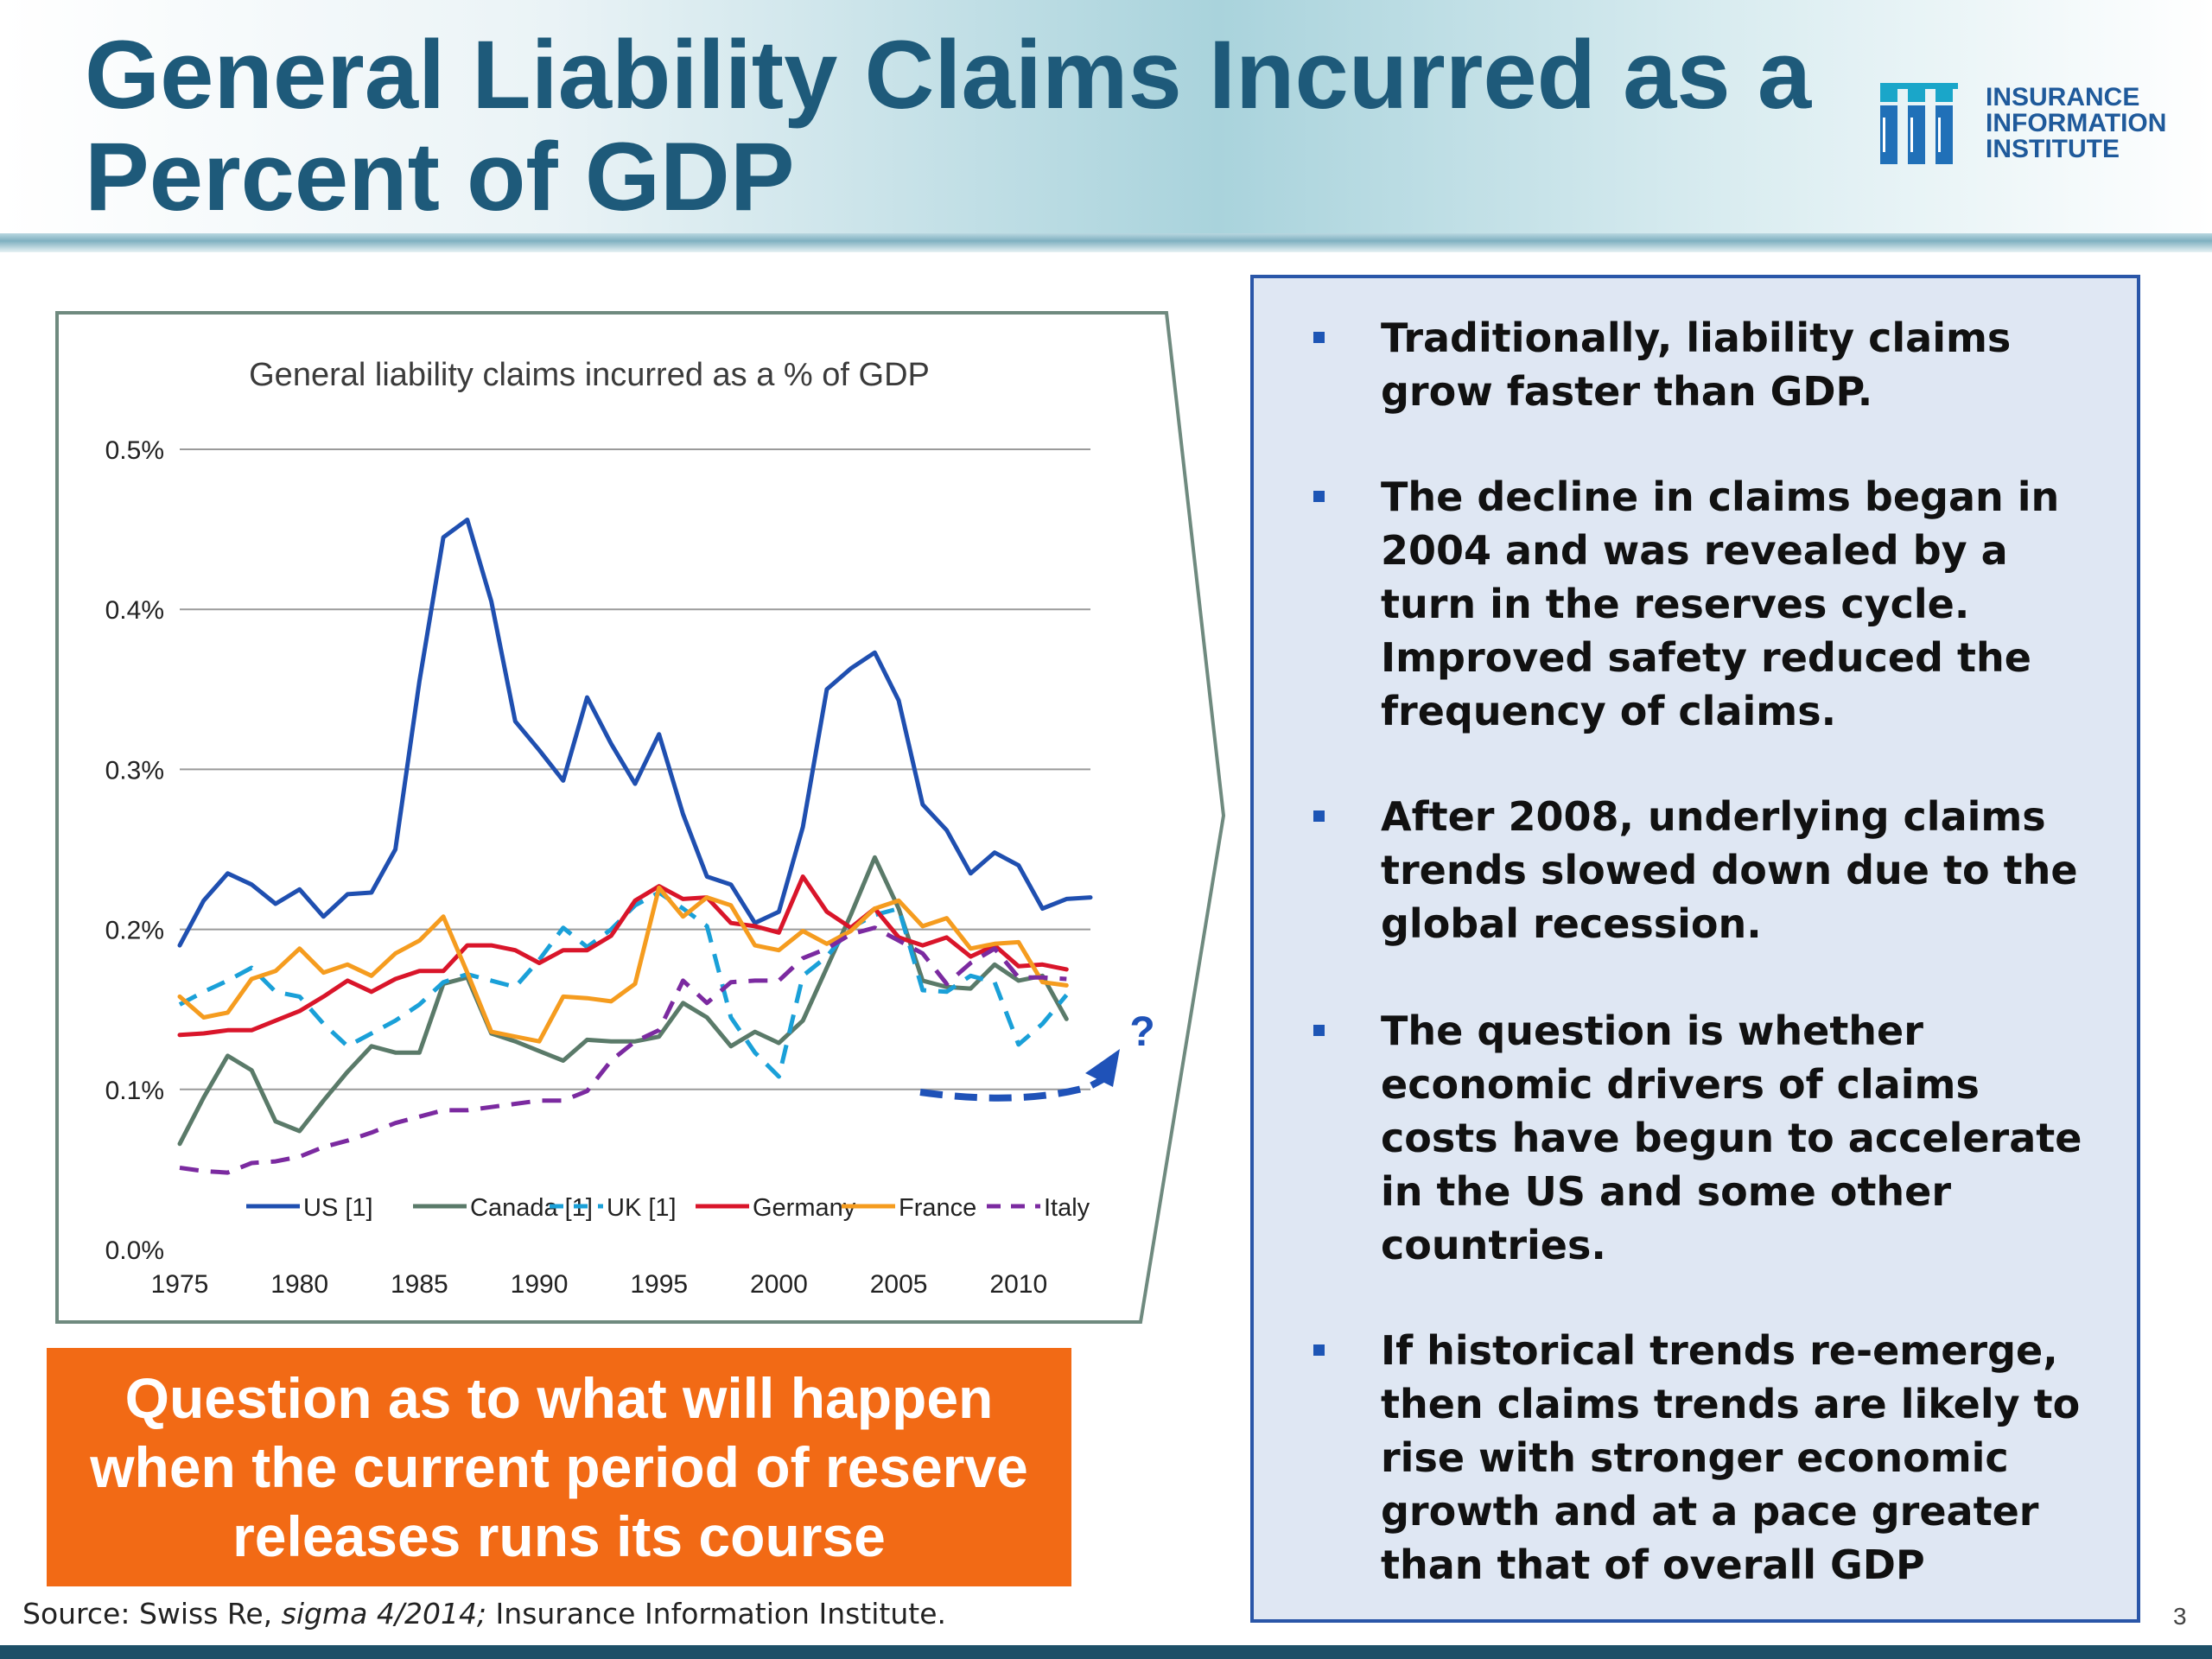 The width and height of the screenshot is (2212, 1659). I want to click on legend-label: US [1], so click(338, 1208).